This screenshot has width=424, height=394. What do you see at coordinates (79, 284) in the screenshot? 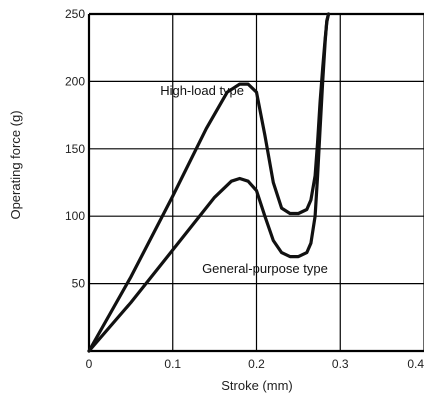
I see `y-tick-label: 50` at bounding box center [79, 284].